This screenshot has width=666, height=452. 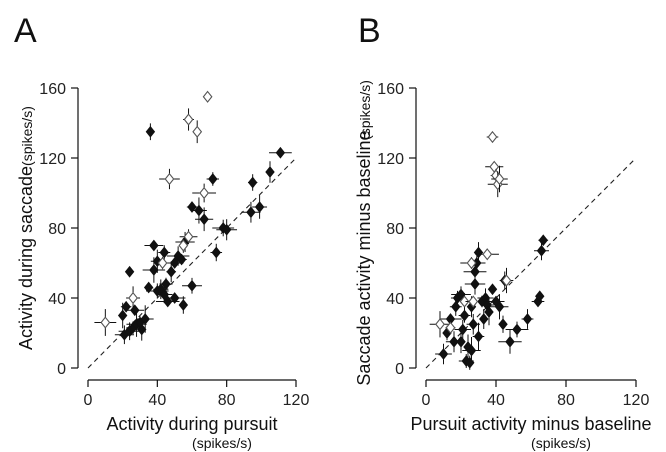 What do you see at coordinates (191, 424) in the screenshot?
I see `x-axis-label: Activity during pursuit` at bounding box center [191, 424].